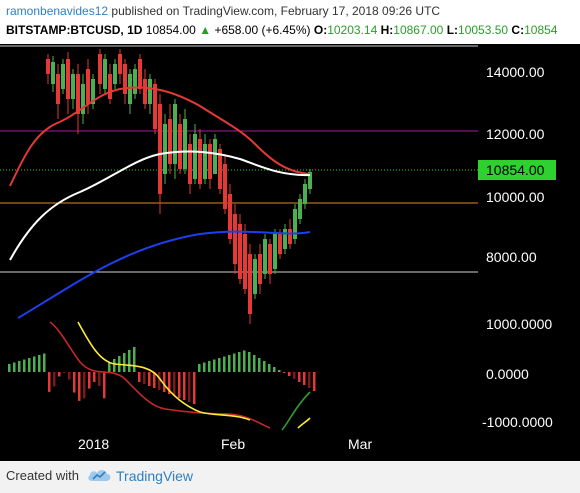 This screenshot has height=493, width=580. What do you see at coordinates (517, 422) in the screenshot?
I see `indicator-tick-neg1000: -1000.0000` at bounding box center [517, 422].